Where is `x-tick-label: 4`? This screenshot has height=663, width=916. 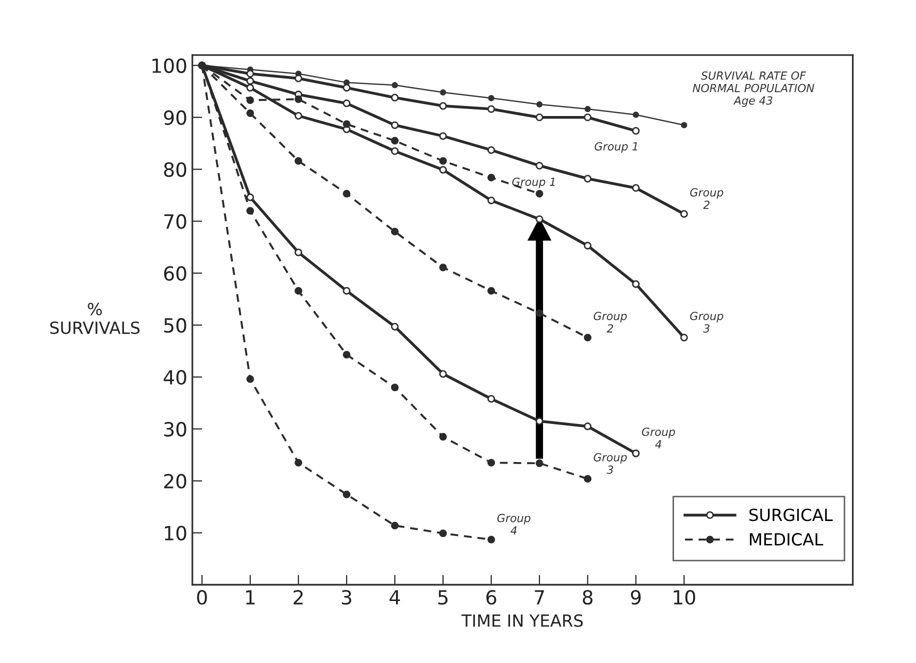 x-tick-label: 4 is located at coordinates (395, 597).